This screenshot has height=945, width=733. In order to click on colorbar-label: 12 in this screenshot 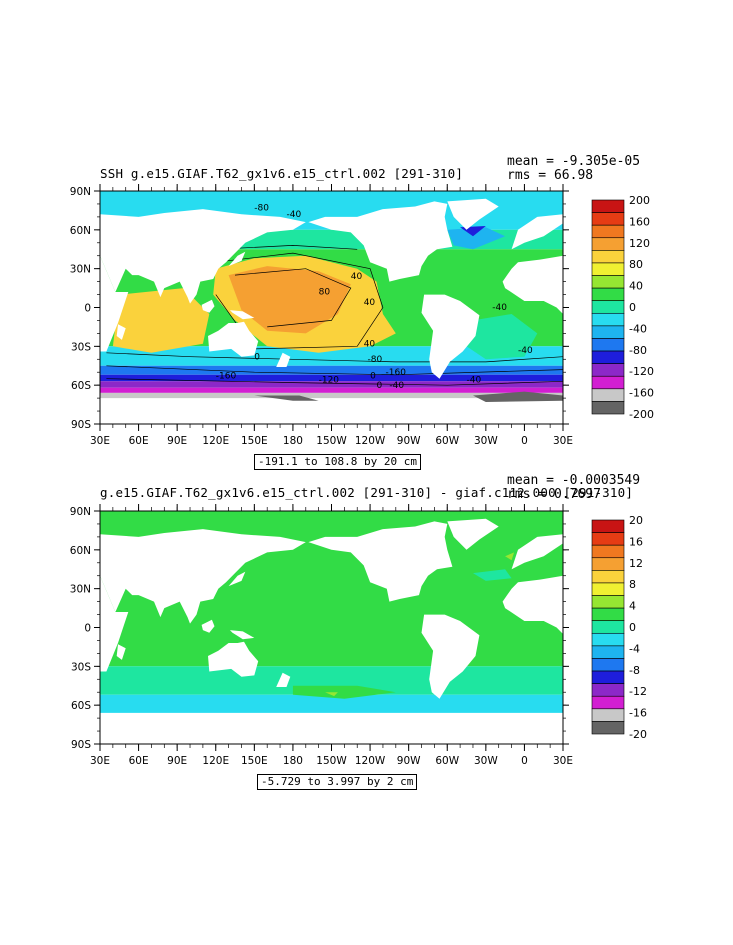, I will do `click(636, 563)`.